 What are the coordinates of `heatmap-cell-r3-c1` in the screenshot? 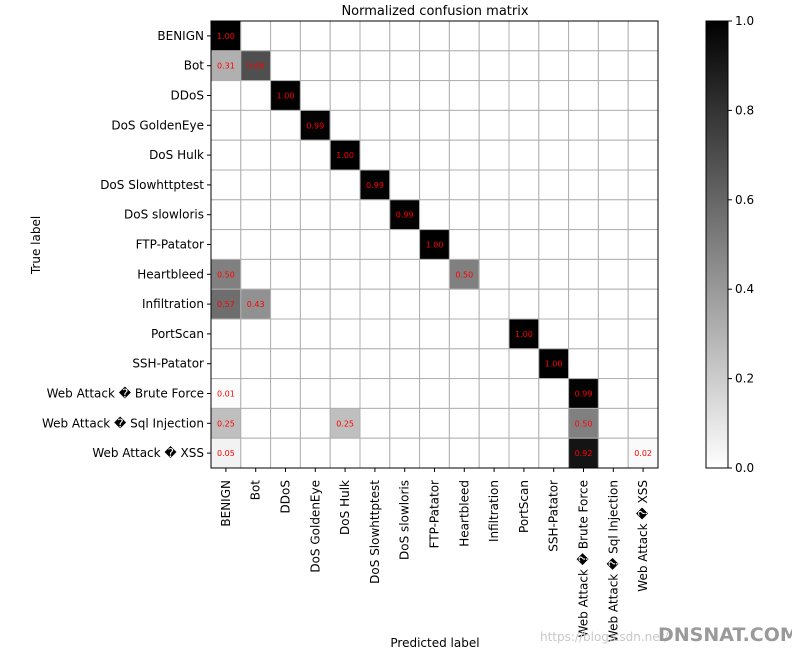 It's located at (256, 125).